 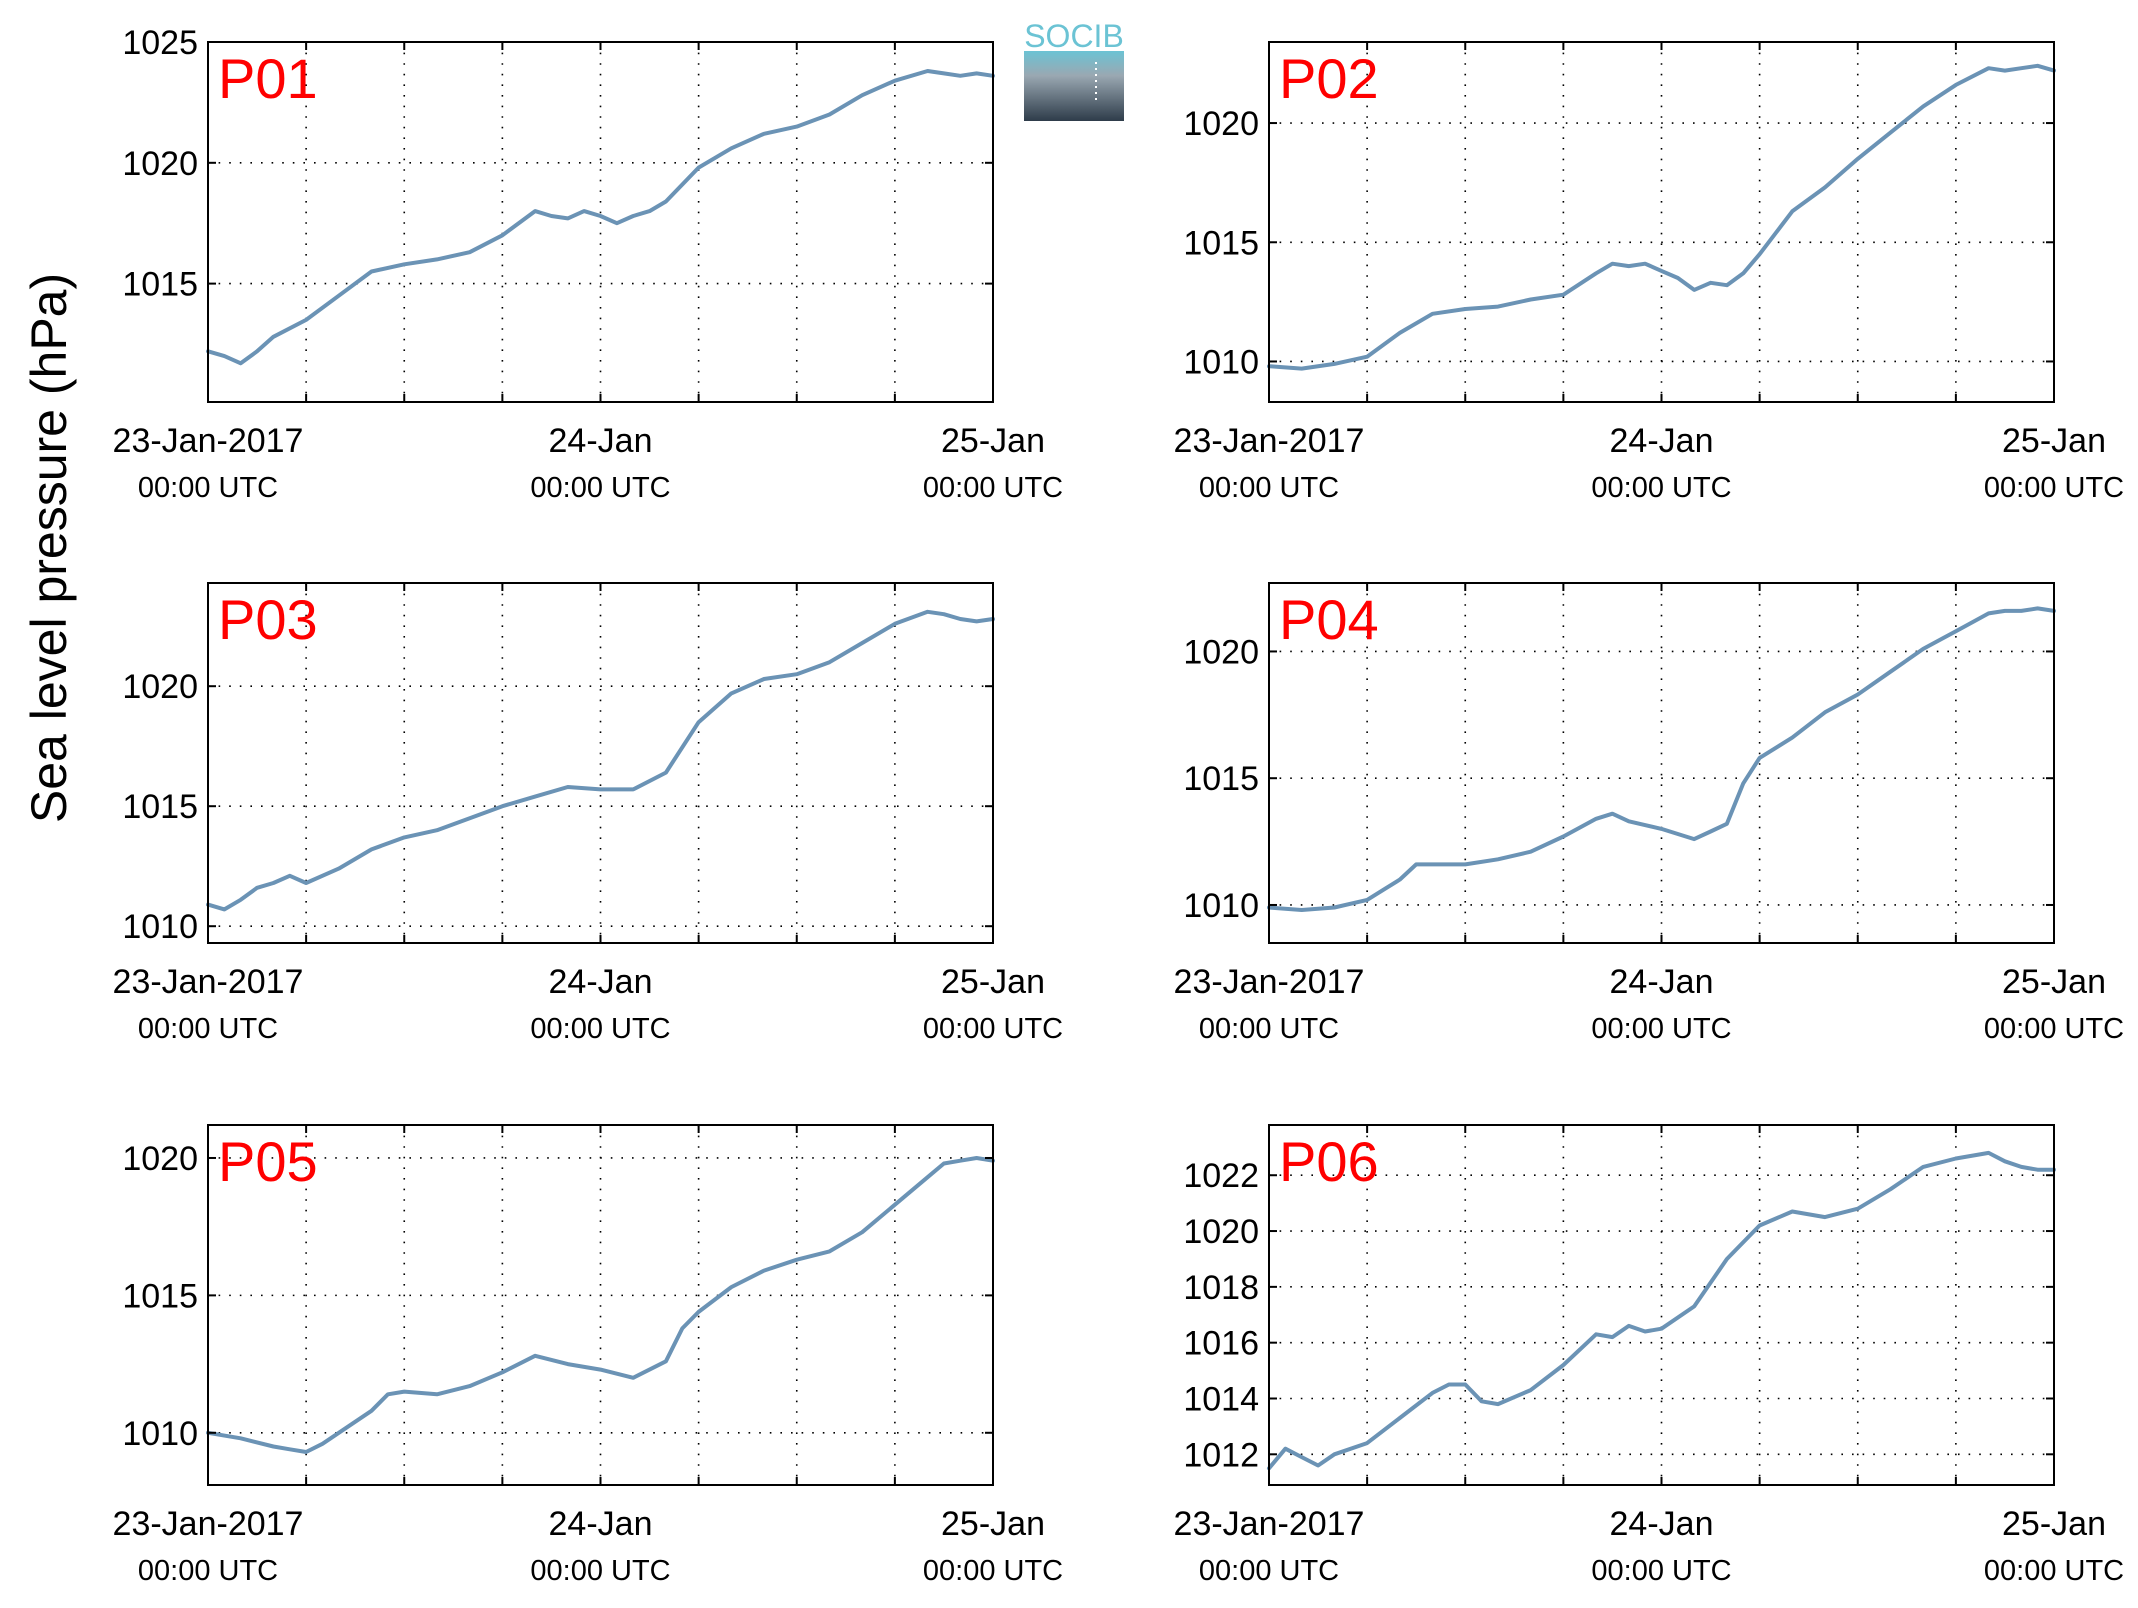 What do you see at coordinates (600, 217) in the screenshot?
I see `series-line-p01` at bounding box center [600, 217].